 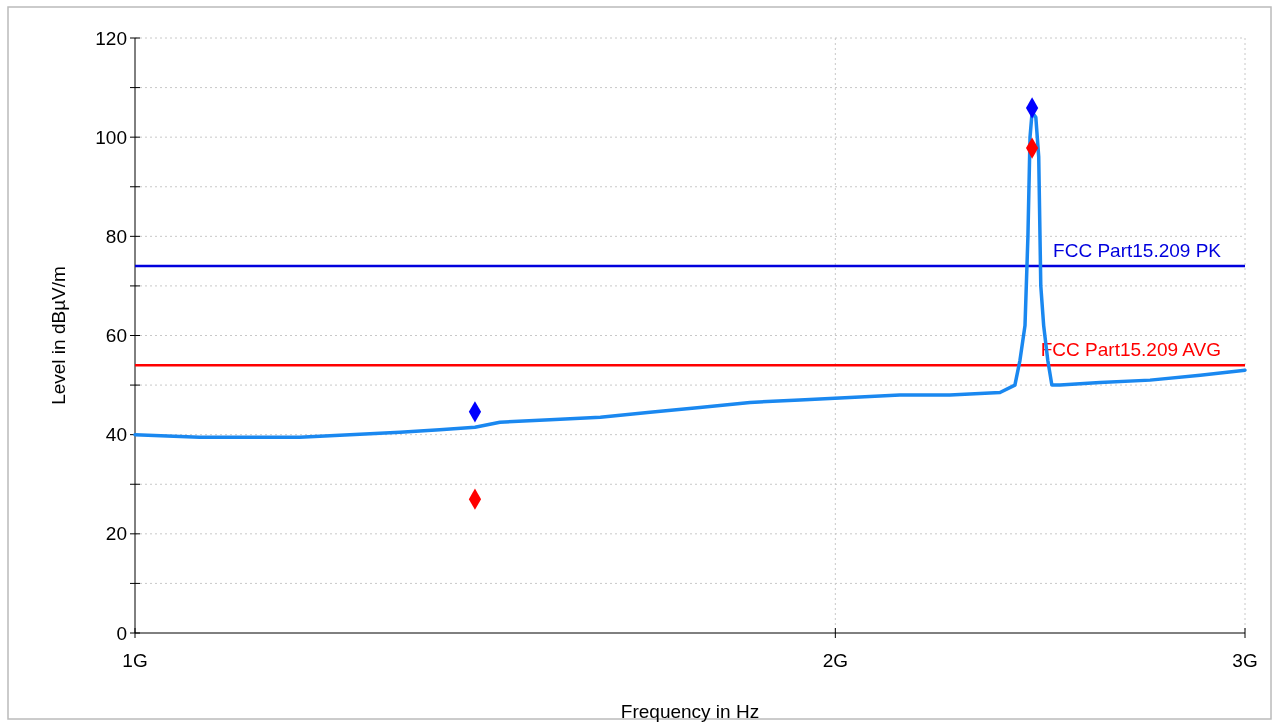 What do you see at coordinates (121, 633) in the screenshot?
I see `y-tick-label: 0` at bounding box center [121, 633].